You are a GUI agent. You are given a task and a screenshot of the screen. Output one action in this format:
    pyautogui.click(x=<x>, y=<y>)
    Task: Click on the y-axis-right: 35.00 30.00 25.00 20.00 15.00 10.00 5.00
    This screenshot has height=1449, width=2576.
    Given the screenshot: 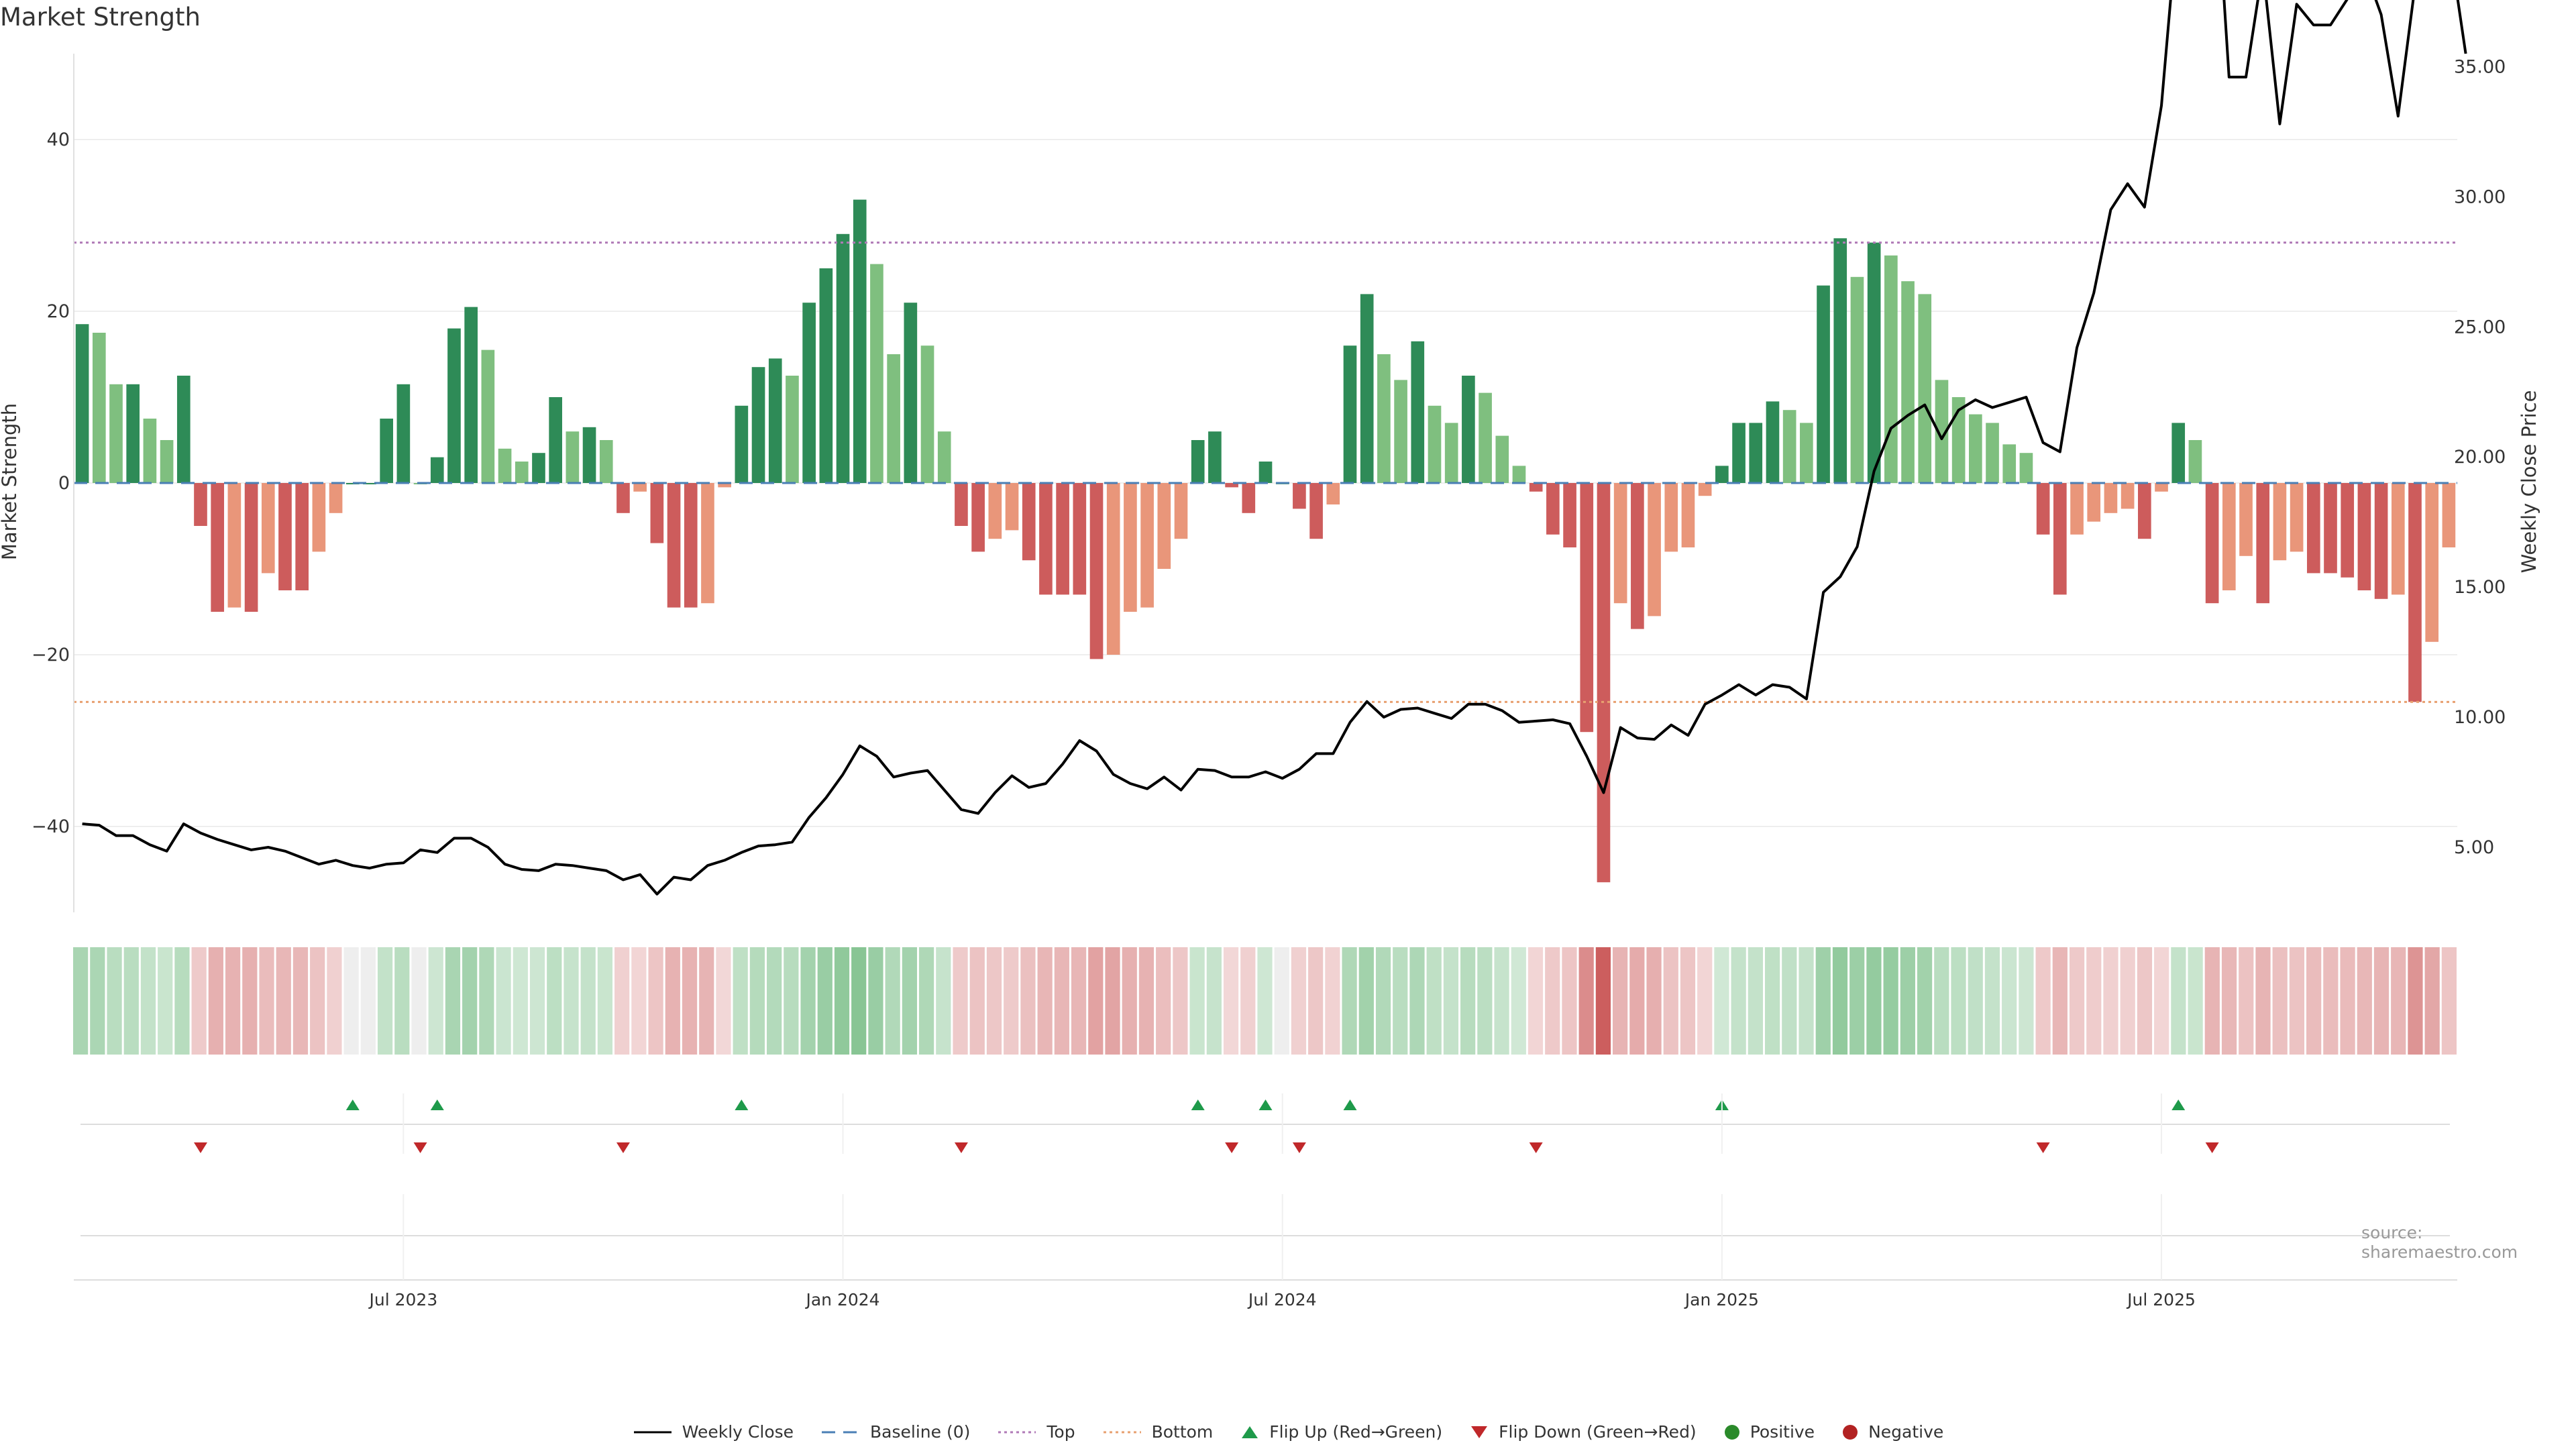 What is the action you would take?
    pyautogui.click(x=2480, y=457)
    